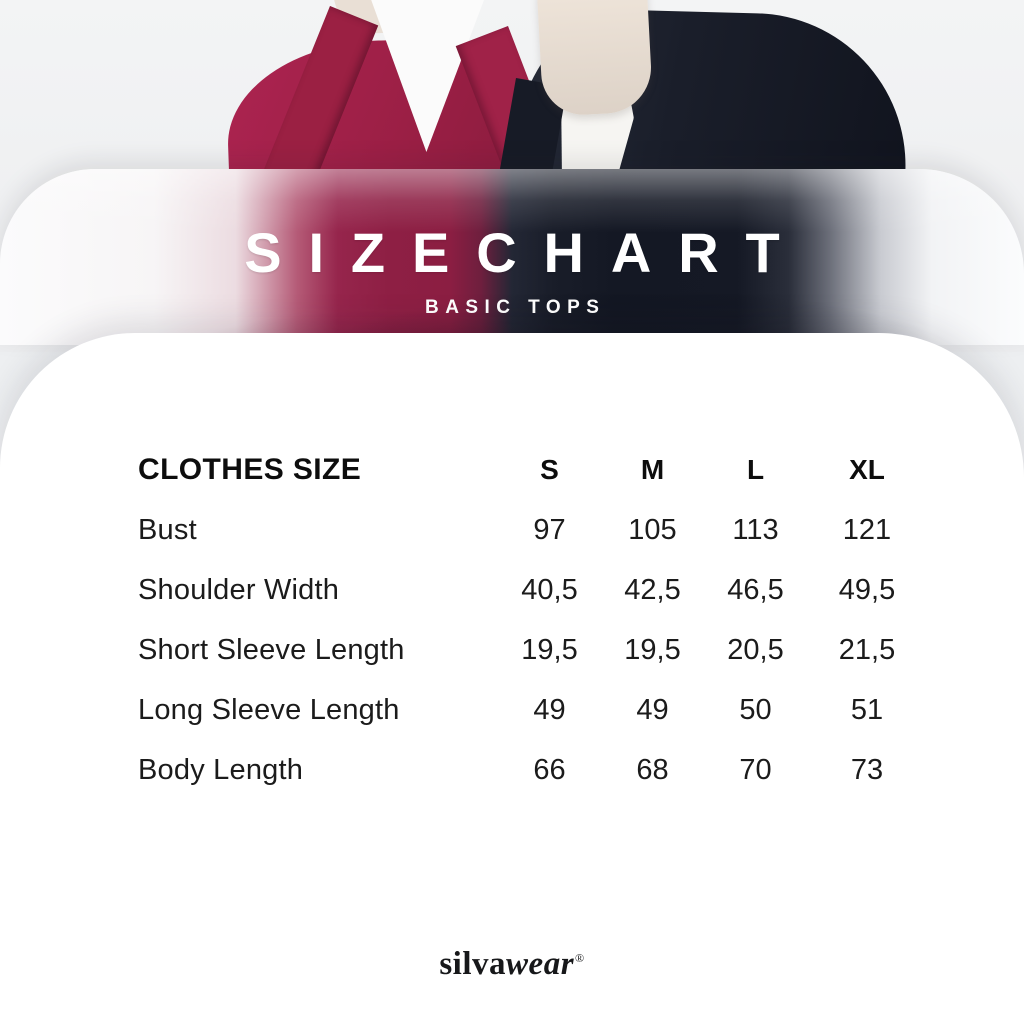 The image size is (1024, 1024). Describe the element at coordinates (515, 307) in the screenshot. I see `page-subtitle: BASIC TOPS` at that location.